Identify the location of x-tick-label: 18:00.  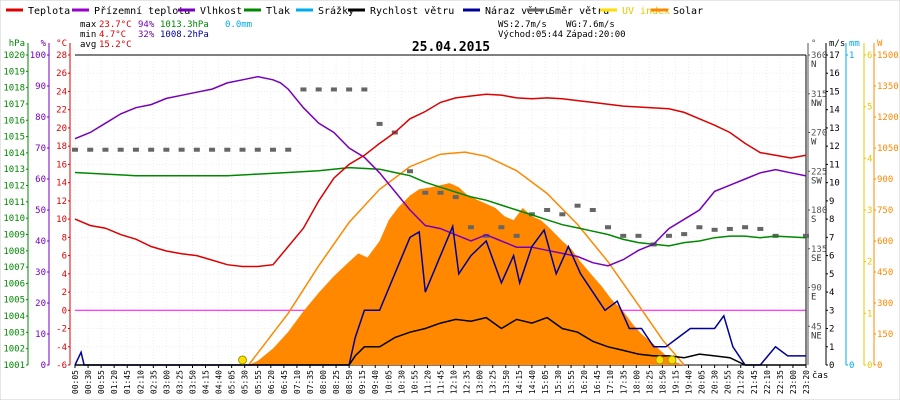
(636, 382).